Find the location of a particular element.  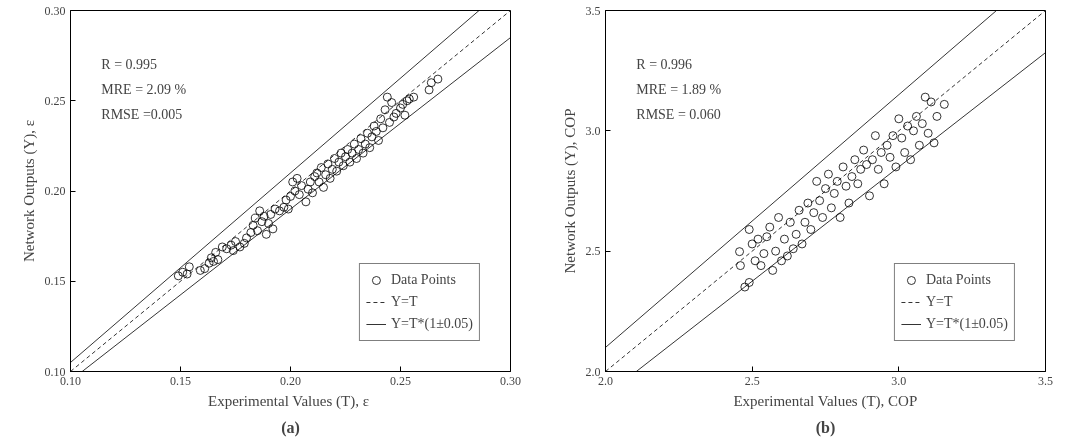

y-tick-label: 2.5 is located at coordinates (593, 251).